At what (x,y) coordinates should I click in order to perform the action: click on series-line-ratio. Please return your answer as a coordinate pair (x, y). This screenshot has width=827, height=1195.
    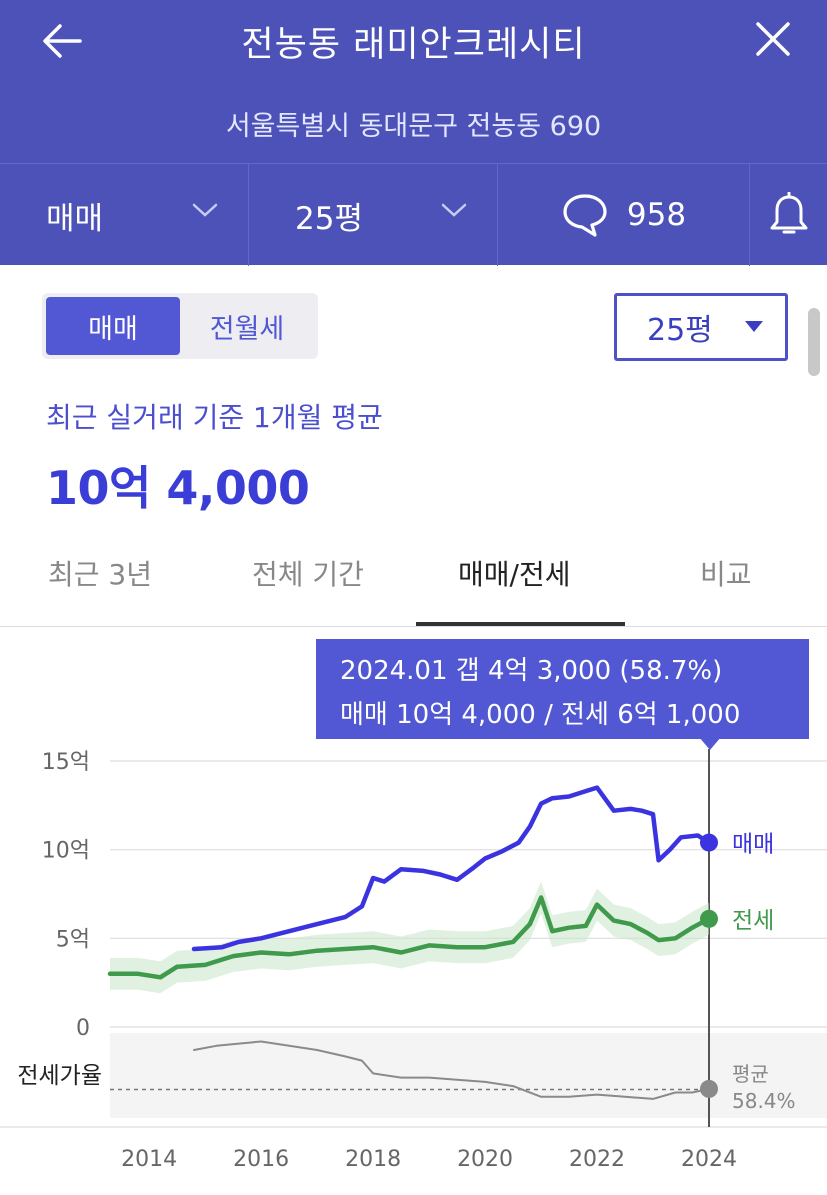
    Looking at the image, I should click on (451, 1070).